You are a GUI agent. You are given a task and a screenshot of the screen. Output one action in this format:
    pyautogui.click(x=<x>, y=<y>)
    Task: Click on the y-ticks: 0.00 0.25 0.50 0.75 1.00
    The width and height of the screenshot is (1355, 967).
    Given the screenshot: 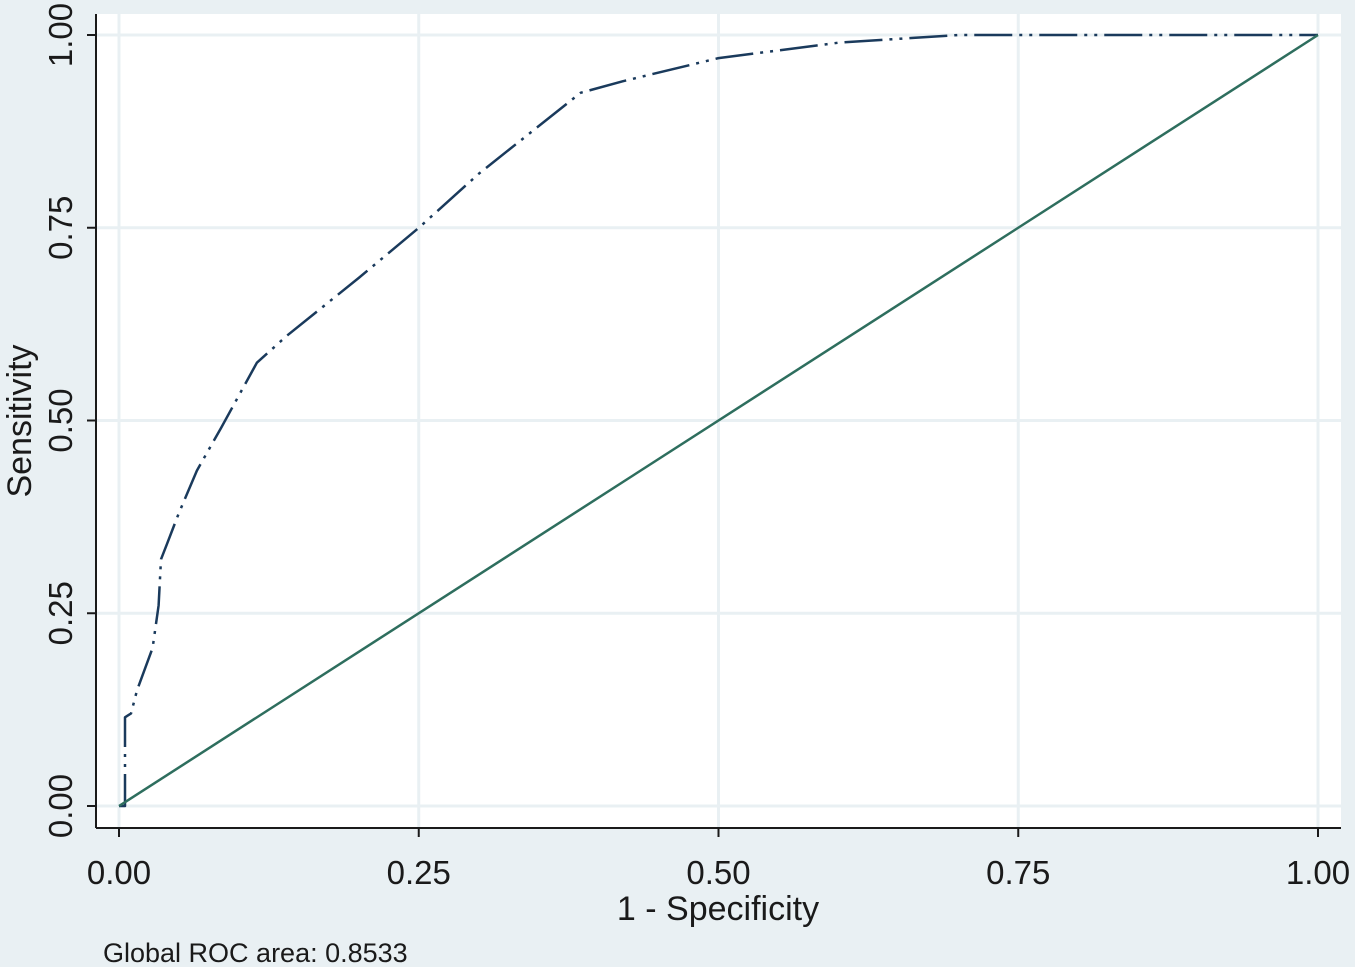 What is the action you would take?
    pyautogui.click(x=69, y=420)
    